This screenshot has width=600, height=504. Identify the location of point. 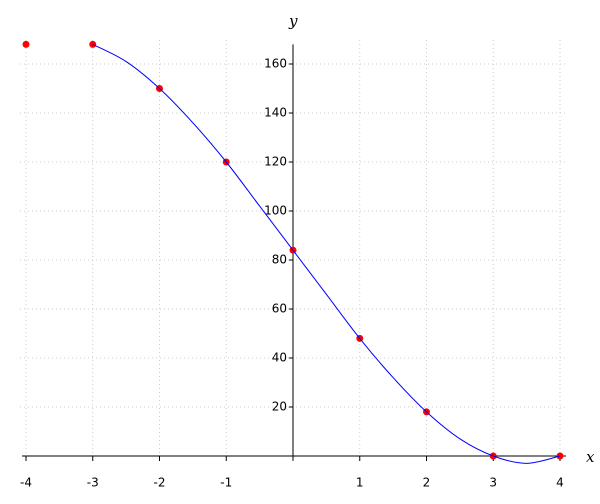
(26, 44).